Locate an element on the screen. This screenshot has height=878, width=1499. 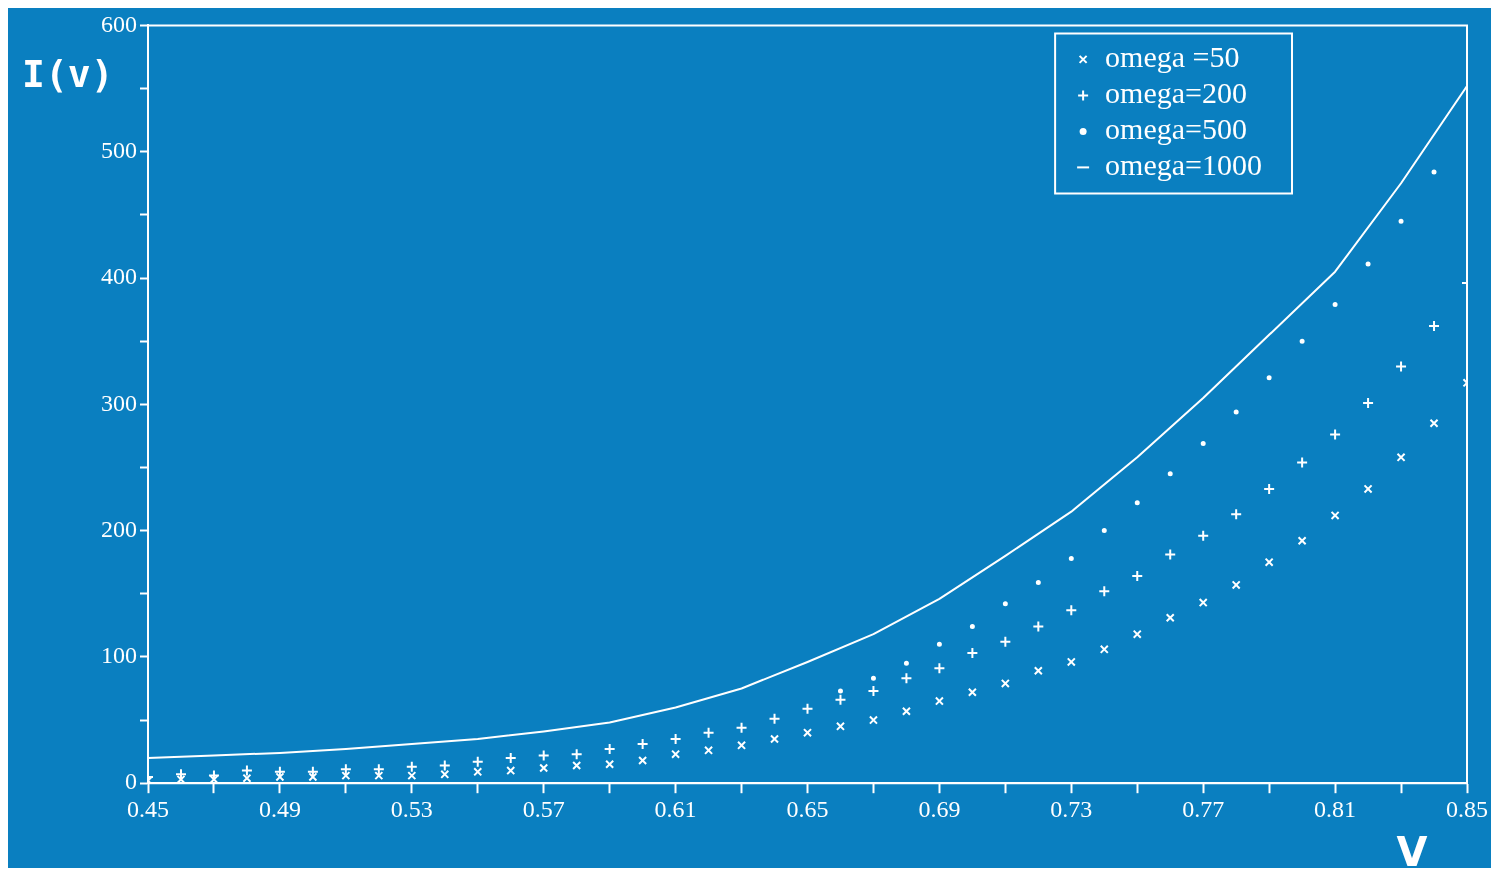
legend-label: omega=200 is located at coordinates (1176, 93).